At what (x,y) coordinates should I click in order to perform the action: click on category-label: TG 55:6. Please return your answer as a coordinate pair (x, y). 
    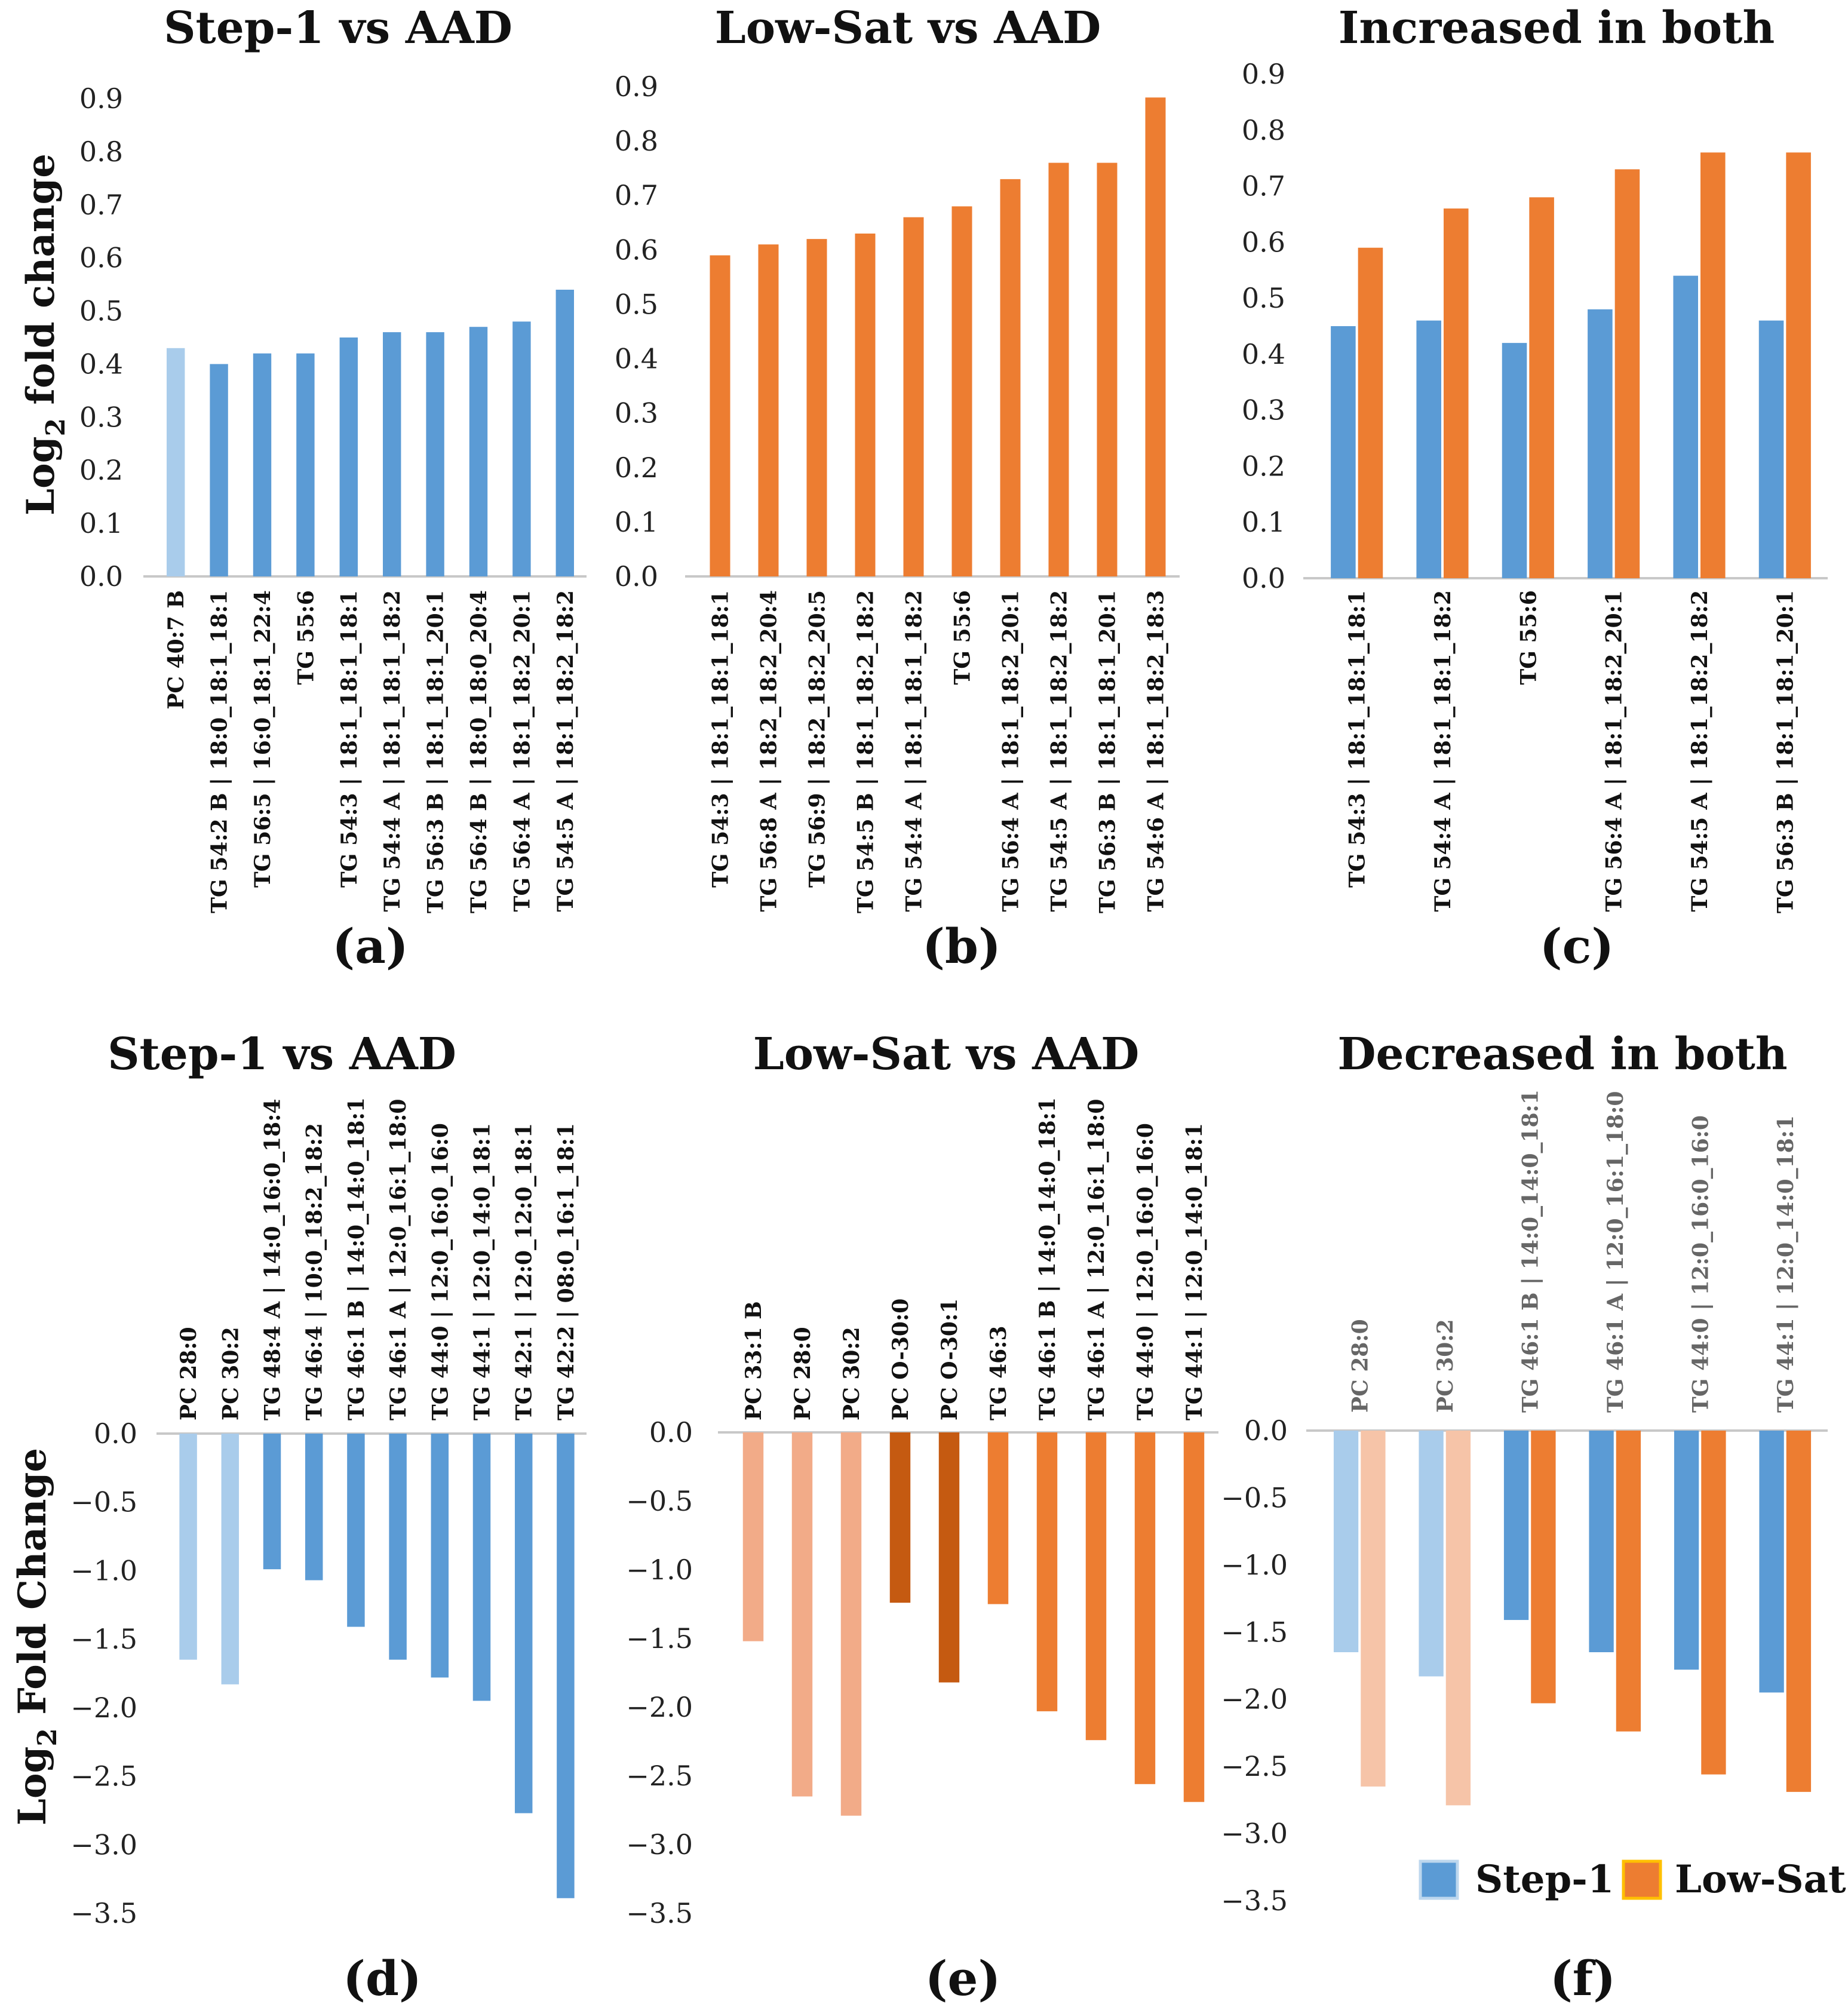
    Looking at the image, I should click on (963, 637).